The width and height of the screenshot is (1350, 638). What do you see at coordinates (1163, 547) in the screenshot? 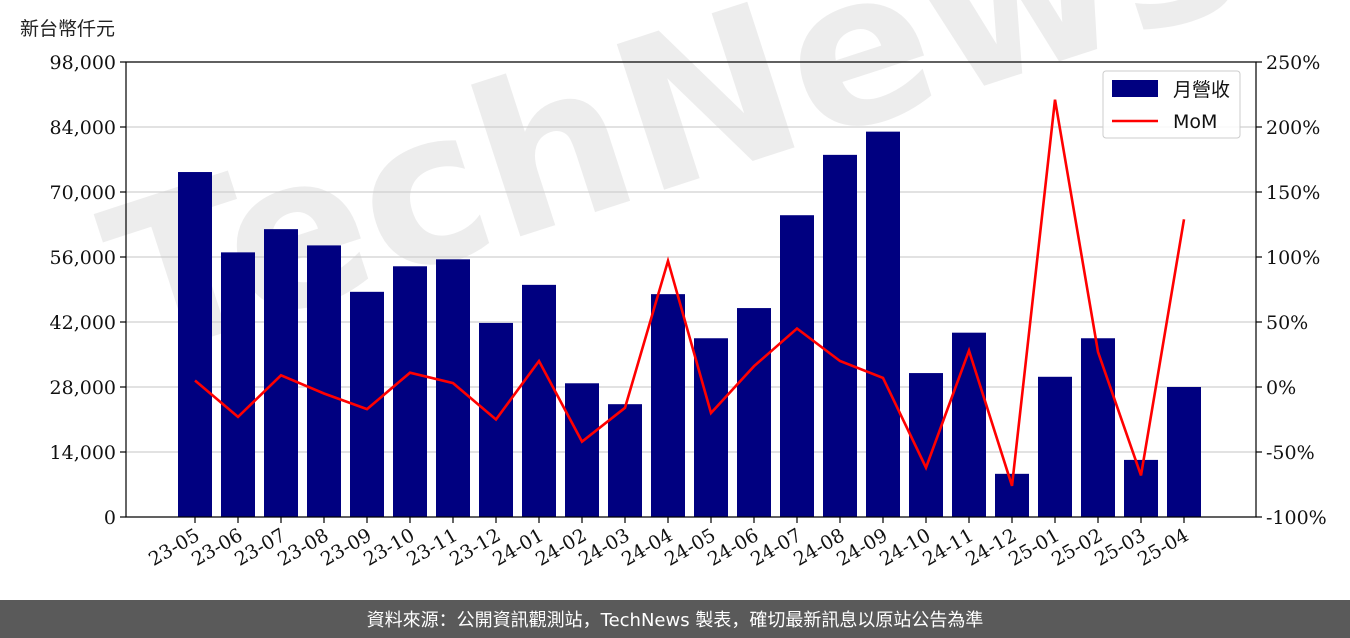
I see `x-tick-label: 25-04` at bounding box center [1163, 547].